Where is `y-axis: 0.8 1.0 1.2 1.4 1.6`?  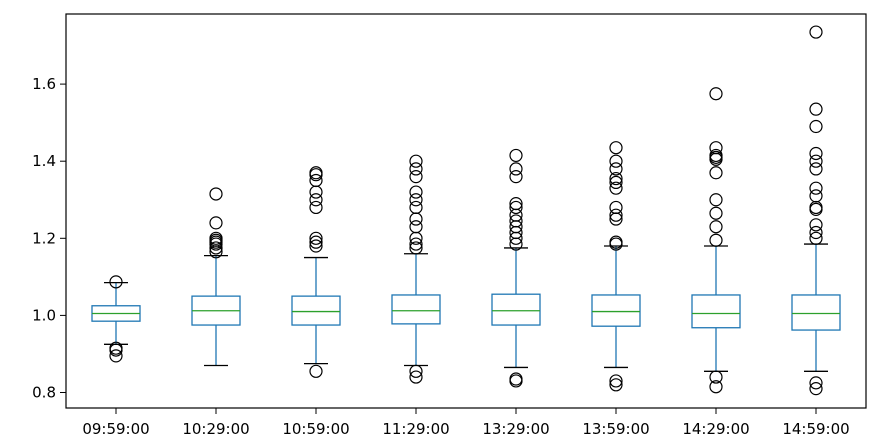 y-axis: 0.8 1.0 1.2 1.4 1.6 is located at coordinates (49, 238).